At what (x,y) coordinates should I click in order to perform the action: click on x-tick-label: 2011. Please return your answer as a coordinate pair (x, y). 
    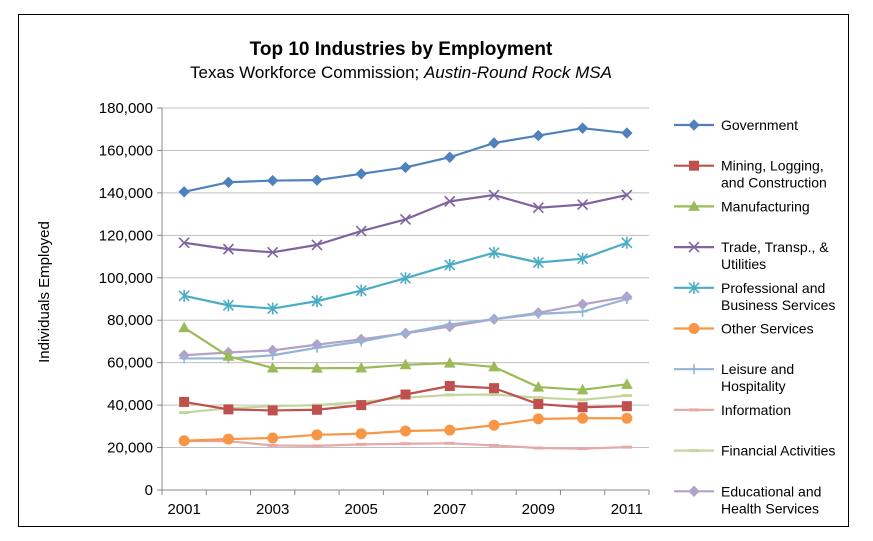
    Looking at the image, I should click on (627, 509).